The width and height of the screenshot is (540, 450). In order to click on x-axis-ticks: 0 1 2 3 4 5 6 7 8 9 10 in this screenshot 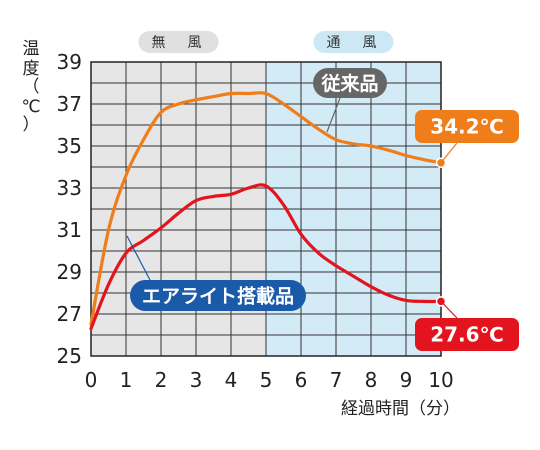, I will do `click(269, 380)`.